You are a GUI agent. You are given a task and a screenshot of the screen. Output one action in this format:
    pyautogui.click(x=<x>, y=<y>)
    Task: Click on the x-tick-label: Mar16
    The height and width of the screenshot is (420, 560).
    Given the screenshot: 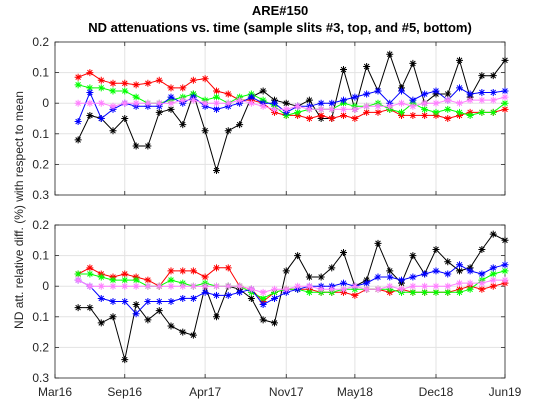 What is the action you would take?
    pyautogui.click(x=55, y=392)
    